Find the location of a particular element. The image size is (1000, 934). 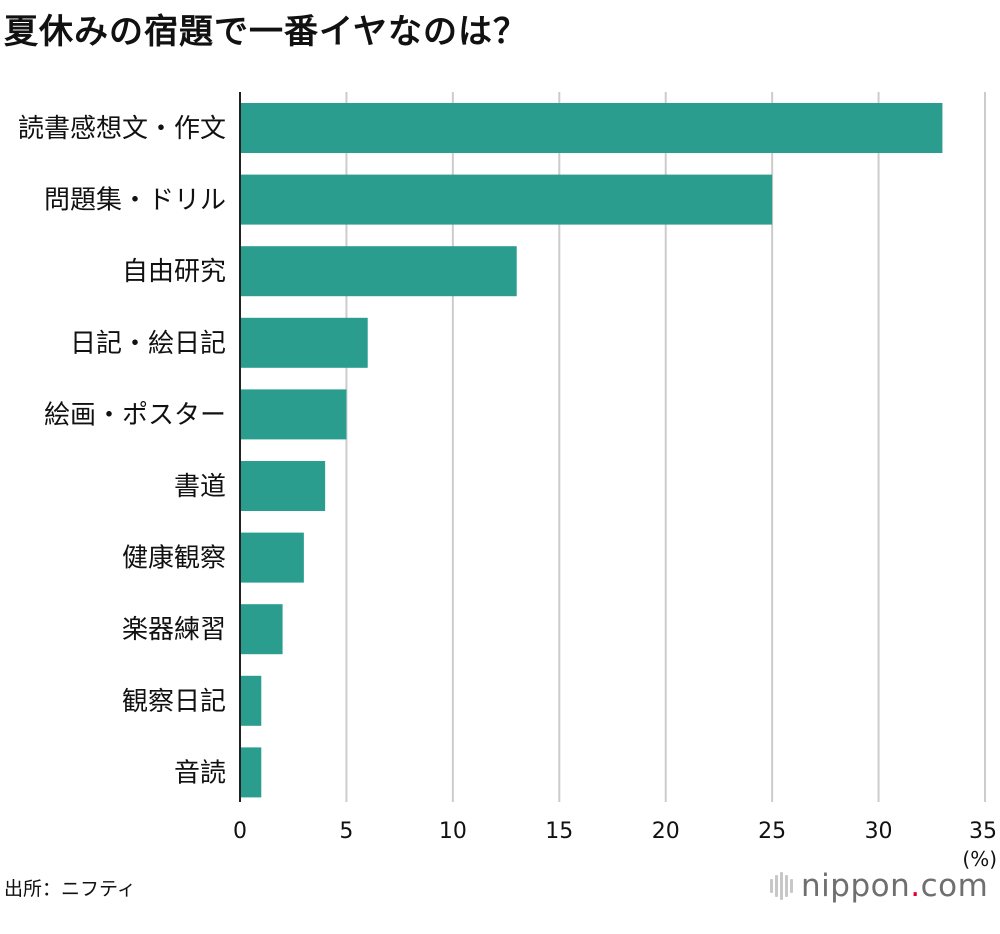

category-label: 日記・絵日記 is located at coordinates (148, 344).